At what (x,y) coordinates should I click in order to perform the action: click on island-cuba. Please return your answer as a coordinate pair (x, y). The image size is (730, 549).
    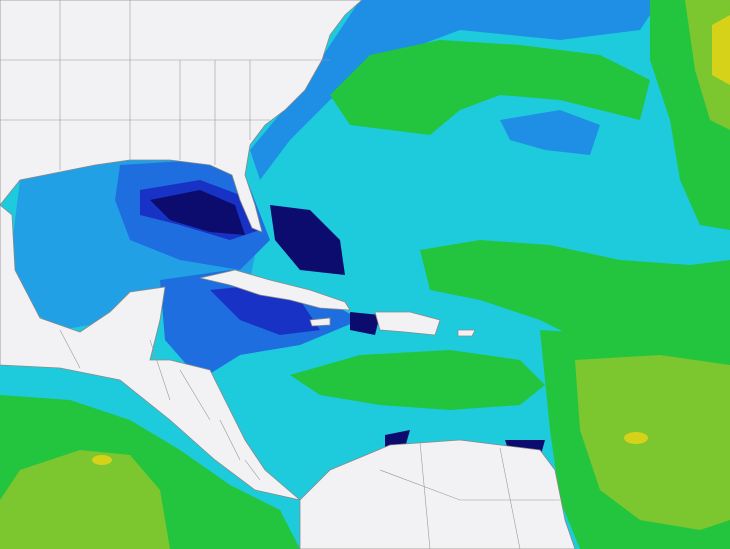
    Looking at the image, I should click on (275, 290).